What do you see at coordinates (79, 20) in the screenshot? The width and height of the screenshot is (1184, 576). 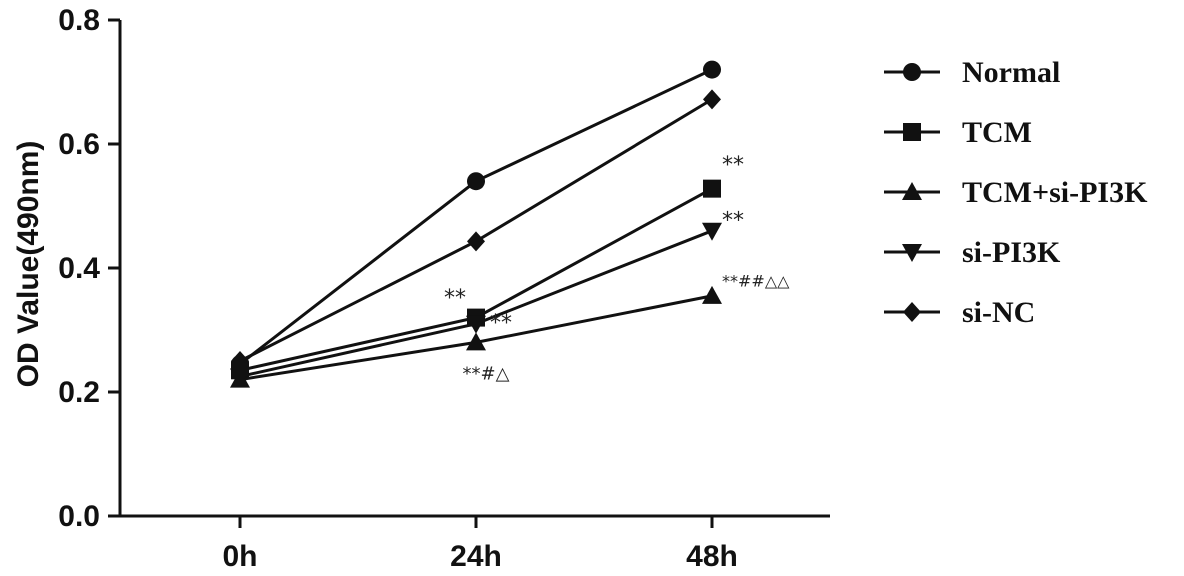 I see `y-tick-label: 0.8` at bounding box center [79, 20].